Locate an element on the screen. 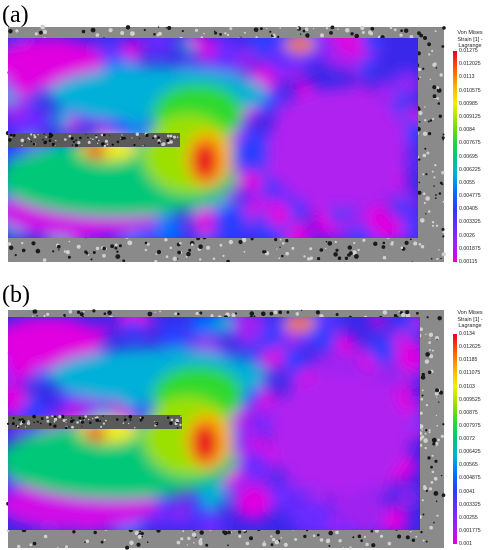 The width and height of the screenshot is (492, 550). colorbar-tick-label: 0.006425 is located at coordinates (470, 452).